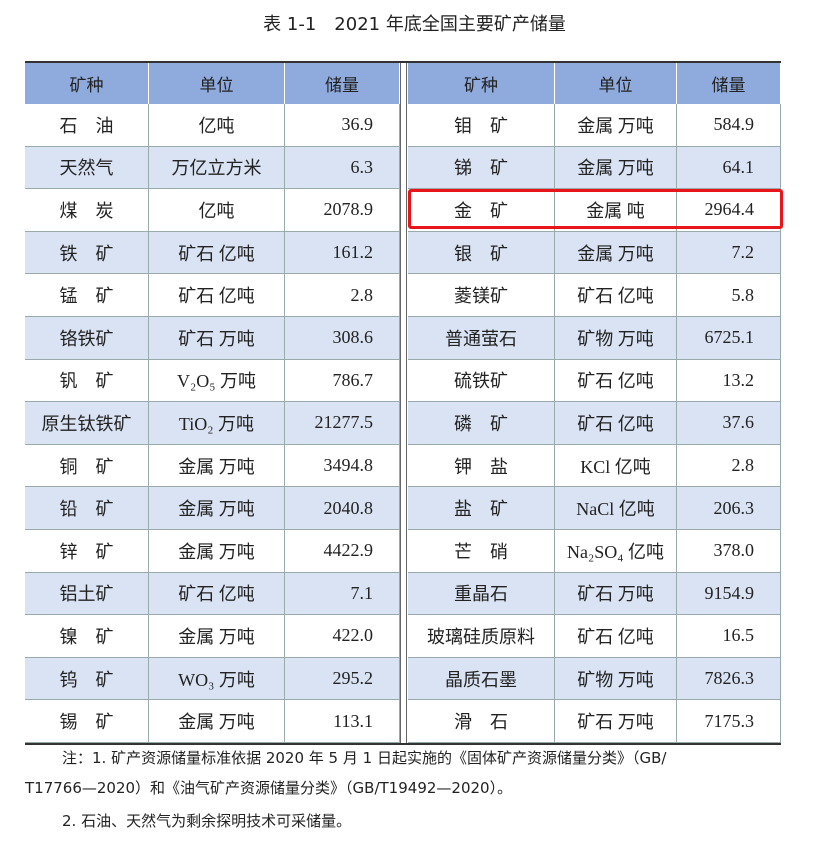 This screenshot has height=851, width=829. Describe the element at coordinates (342, 508) in the screenshot. I see `reserve-value: 2040.8` at that location.